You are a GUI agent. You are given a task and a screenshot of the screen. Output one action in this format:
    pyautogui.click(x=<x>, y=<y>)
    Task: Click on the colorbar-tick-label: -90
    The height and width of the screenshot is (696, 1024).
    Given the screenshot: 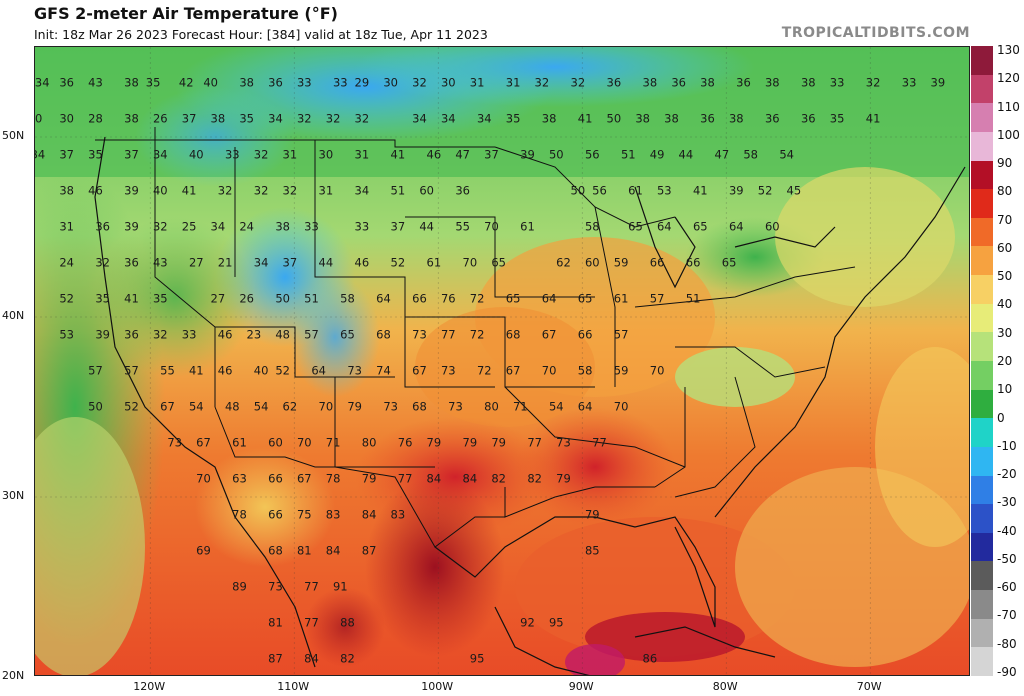 What is the action you would take?
    pyautogui.click(x=1007, y=672)
    